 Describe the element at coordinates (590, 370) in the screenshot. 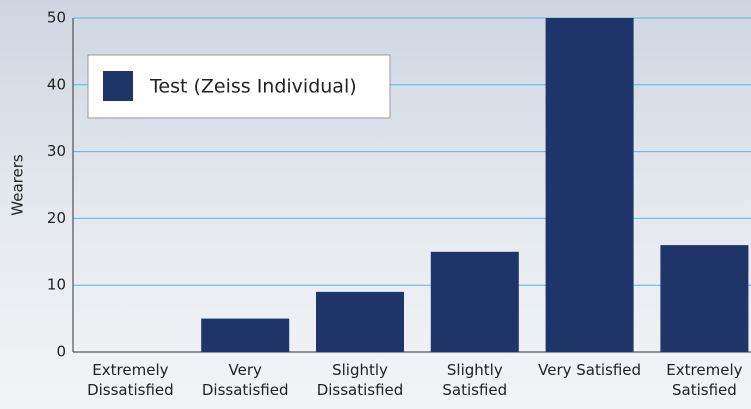

I see `x-tick-label: Very Satisfied` at that location.